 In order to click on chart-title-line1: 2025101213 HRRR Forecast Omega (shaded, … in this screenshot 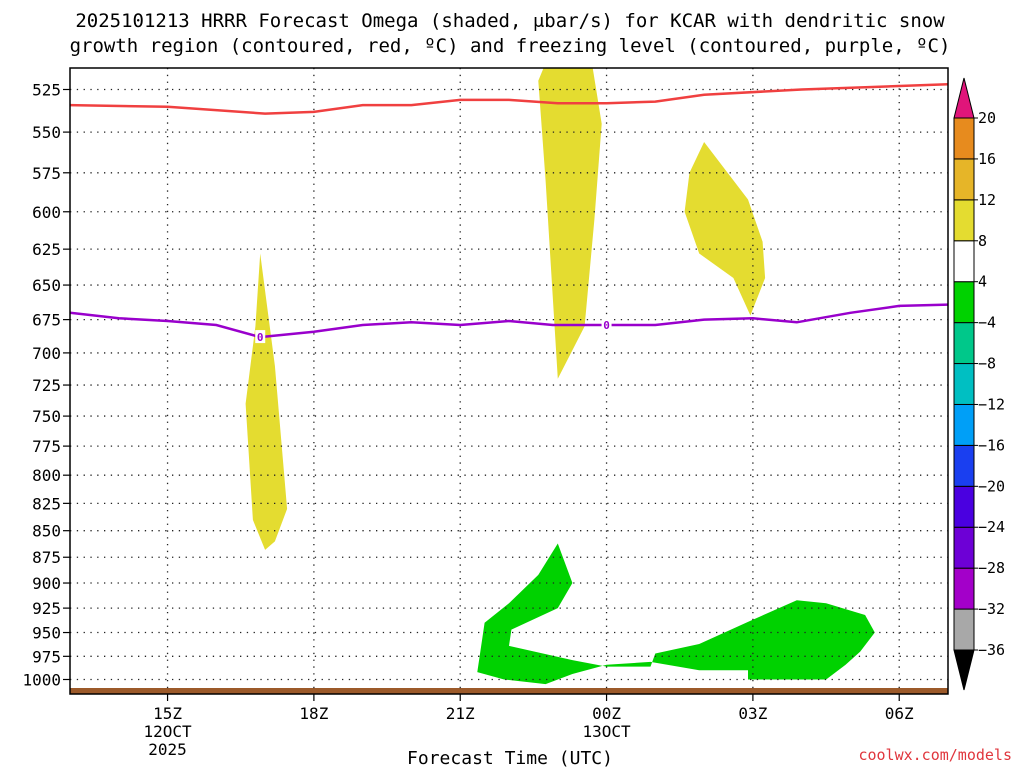, I will do `click(510, 21)`.